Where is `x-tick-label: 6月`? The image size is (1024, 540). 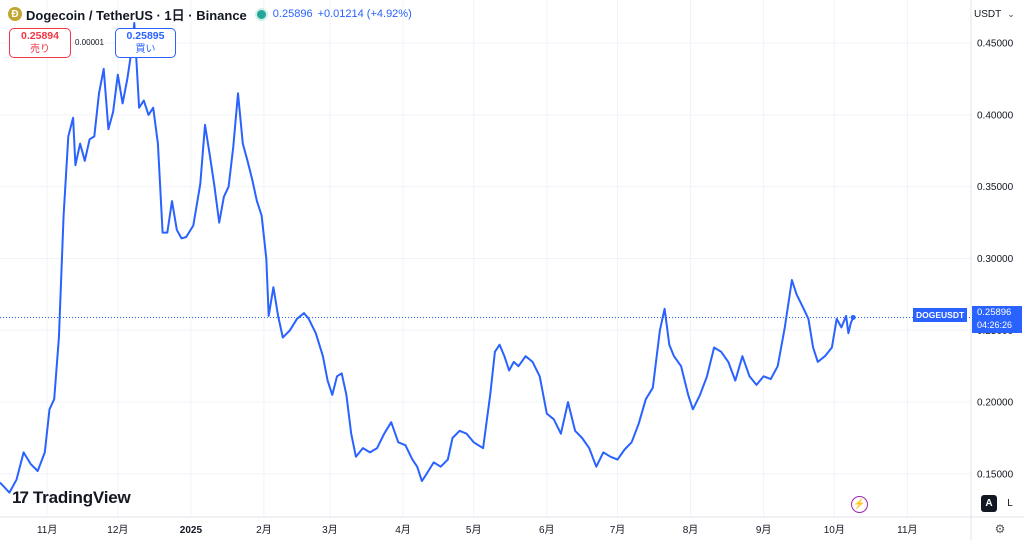 x-tick-label: 6月 is located at coordinates (547, 530).